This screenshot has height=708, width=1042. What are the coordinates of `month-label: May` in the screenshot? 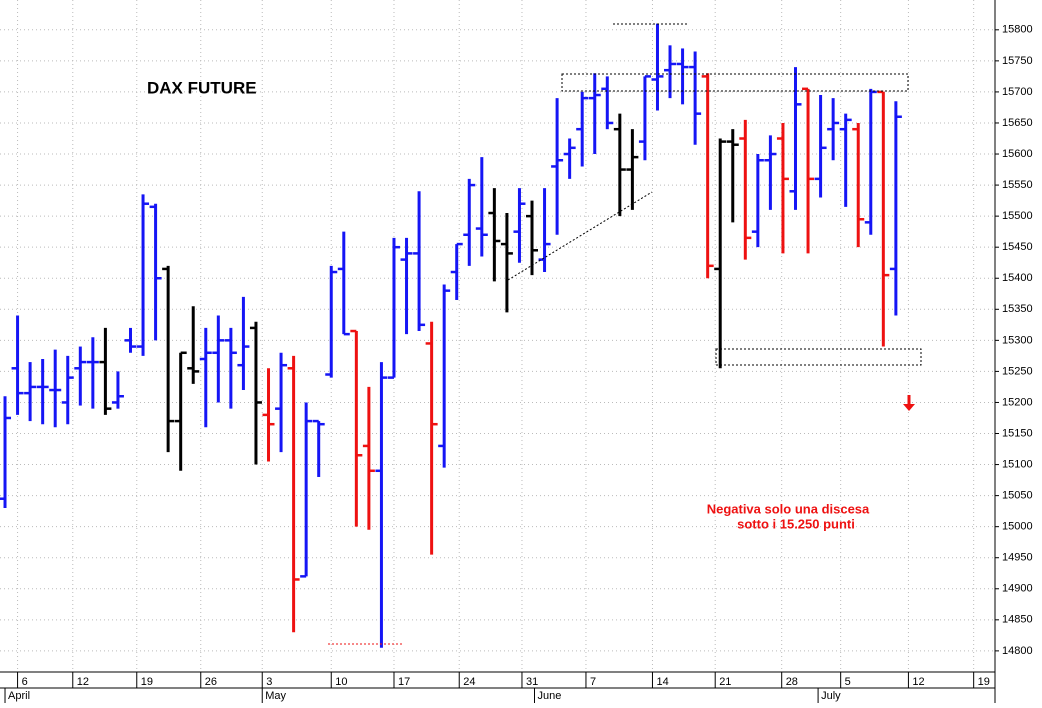 It's located at (275, 696).